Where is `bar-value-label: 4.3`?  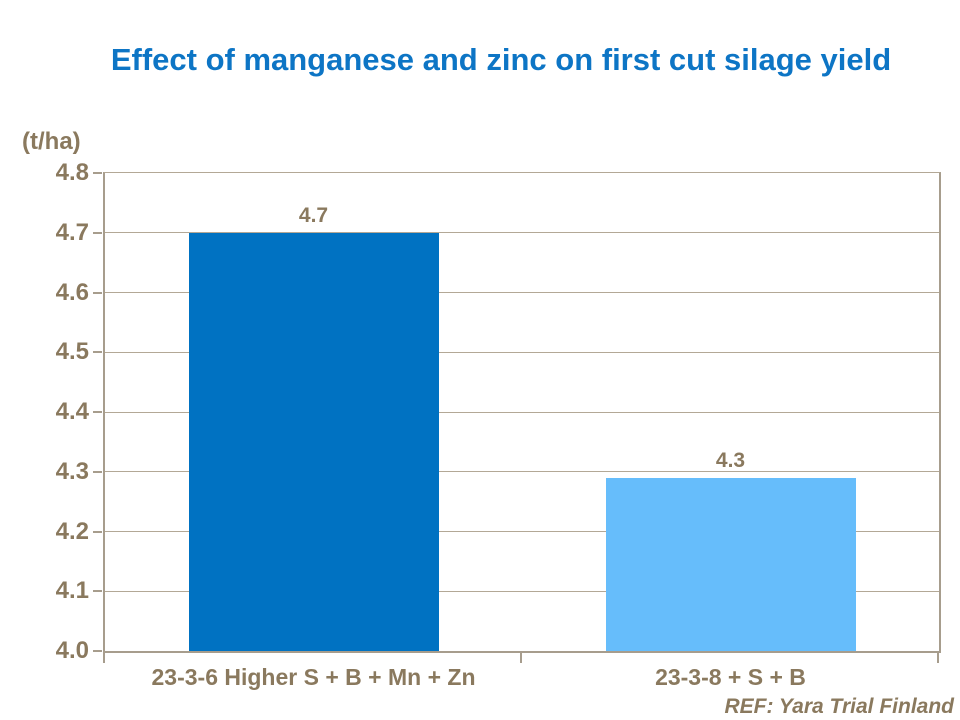 bar-value-label: 4.3 is located at coordinates (730, 460).